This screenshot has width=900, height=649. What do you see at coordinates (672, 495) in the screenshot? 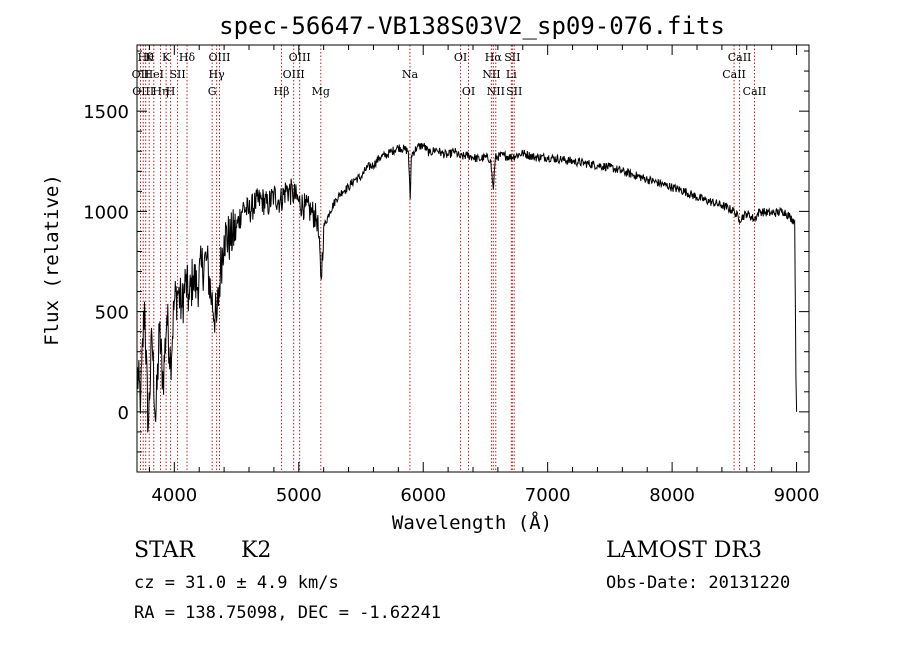
I see `x-tick-label: 8000` at bounding box center [672, 495].